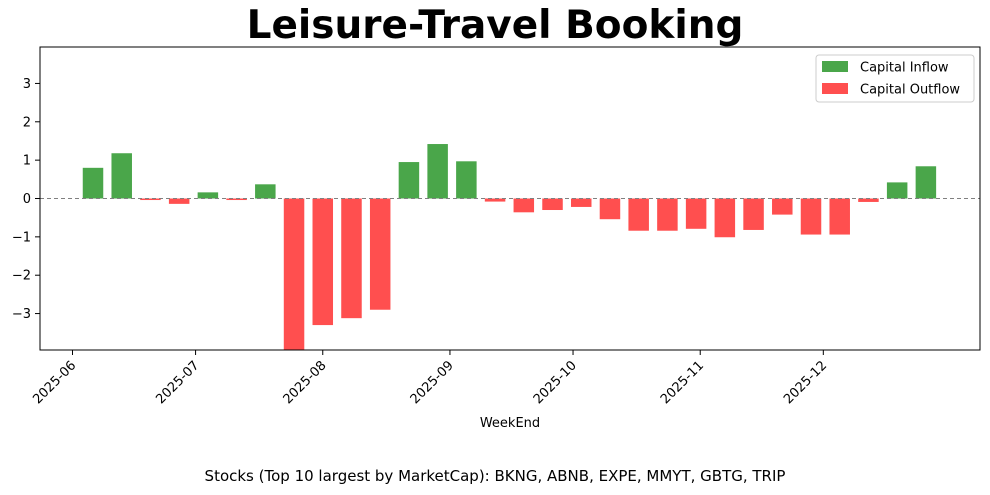 This screenshot has width=990, height=495. Describe the element at coordinates (805, 382) in the screenshot. I see `x-tick-label: 2025-12` at that location.